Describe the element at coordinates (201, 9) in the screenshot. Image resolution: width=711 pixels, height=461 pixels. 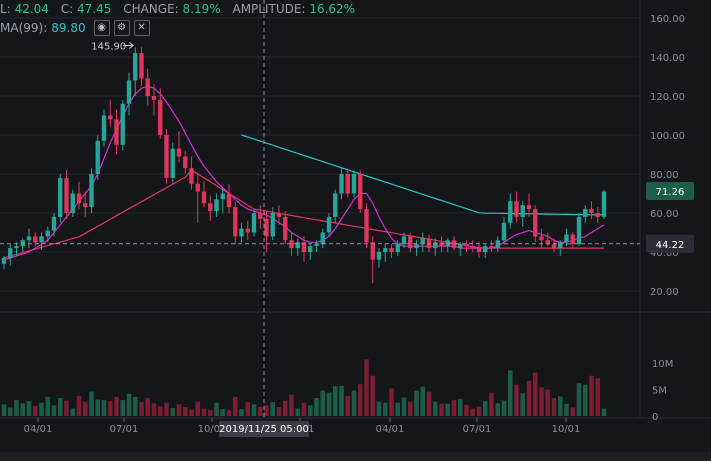
I see `change-value: 8.19%` at that location.